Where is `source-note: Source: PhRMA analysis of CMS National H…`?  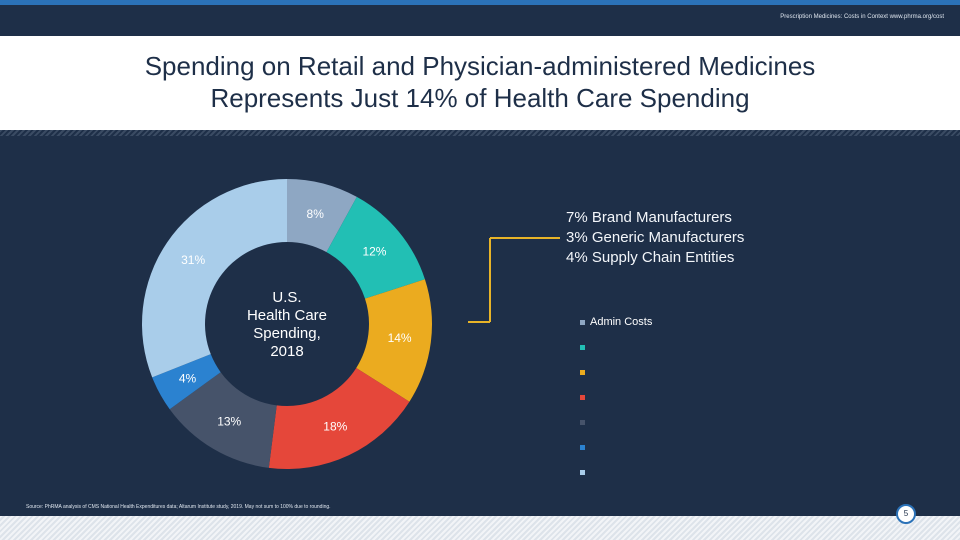
source-note: Source: PhRMA analysis of CMS National H… is located at coordinates (178, 507).